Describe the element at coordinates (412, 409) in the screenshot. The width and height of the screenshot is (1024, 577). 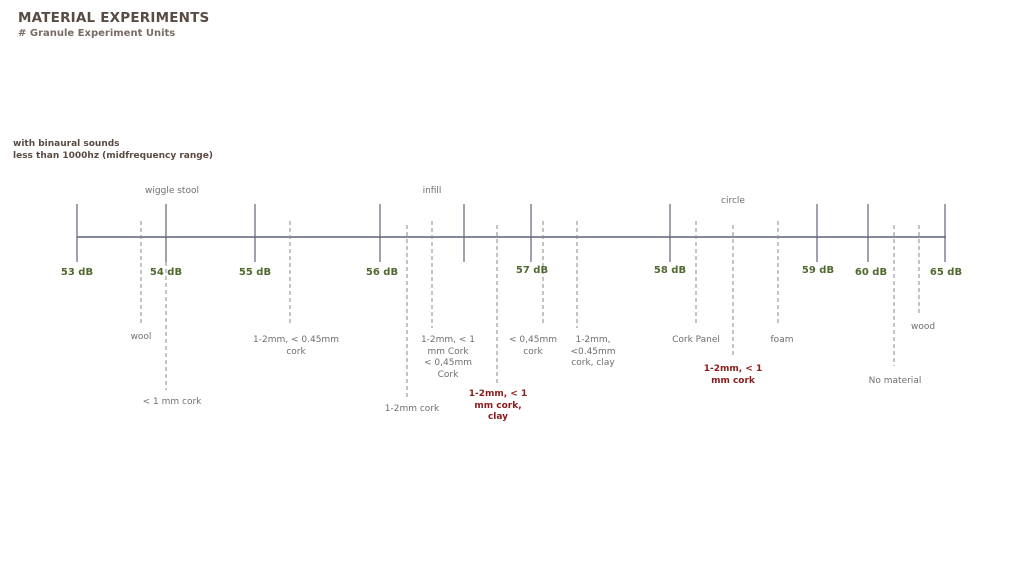
I see `material-label-1-2mm-cork: 1-2mm cork` at that location.